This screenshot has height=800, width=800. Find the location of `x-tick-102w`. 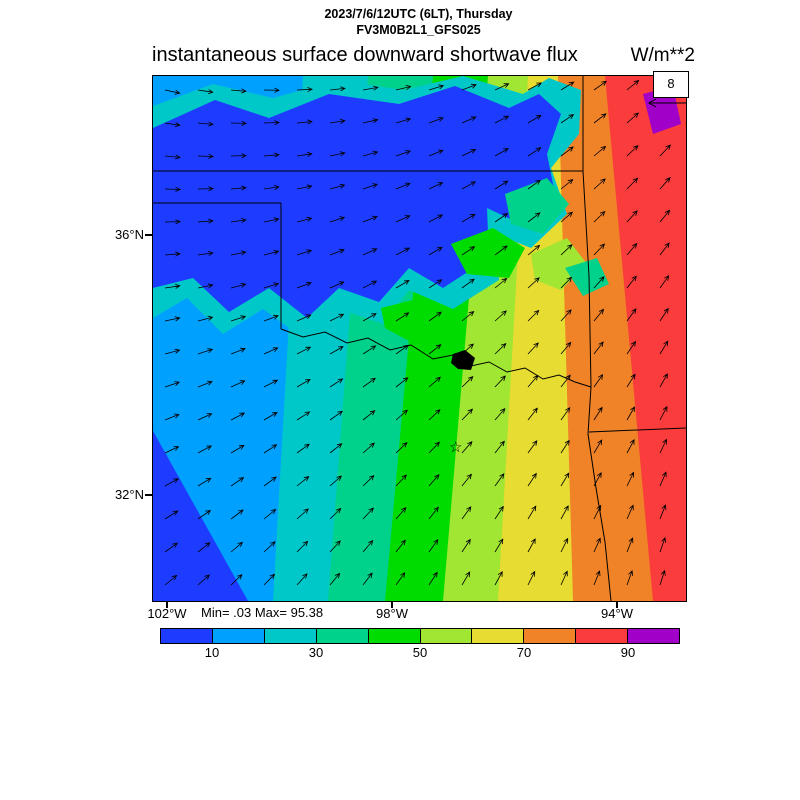

x-tick-102w is located at coordinates (167, 605).